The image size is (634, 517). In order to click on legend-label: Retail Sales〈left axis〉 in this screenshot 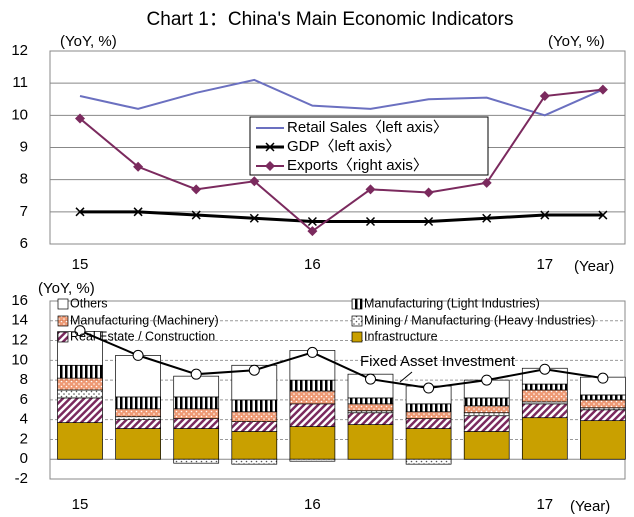, I will do `click(367, 127)`.